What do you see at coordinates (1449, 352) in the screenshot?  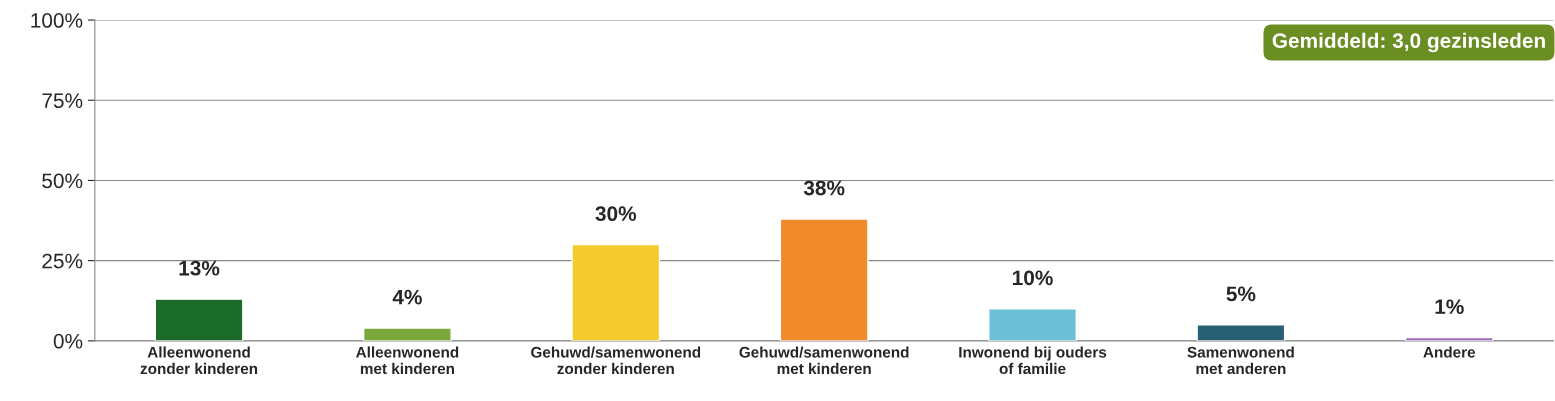 I see `x-tick-label: Andere` at bounding box center [1449, 352].